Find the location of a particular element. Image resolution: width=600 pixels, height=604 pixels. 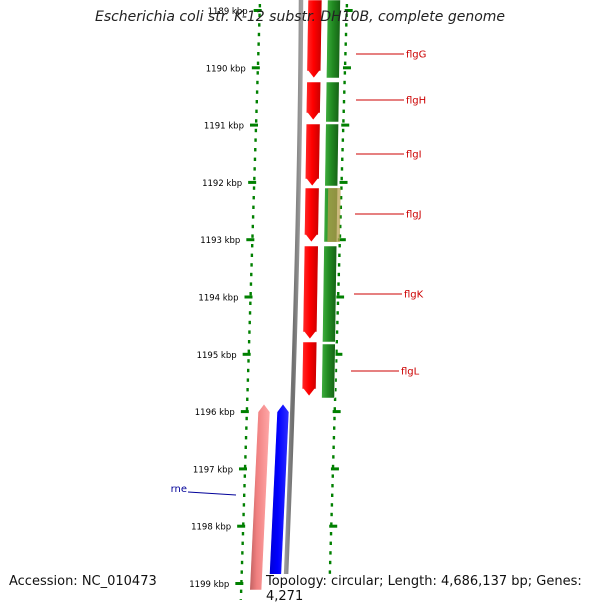

ruler-tick-label: 1196 kbp is located at coordinates (215, 413).